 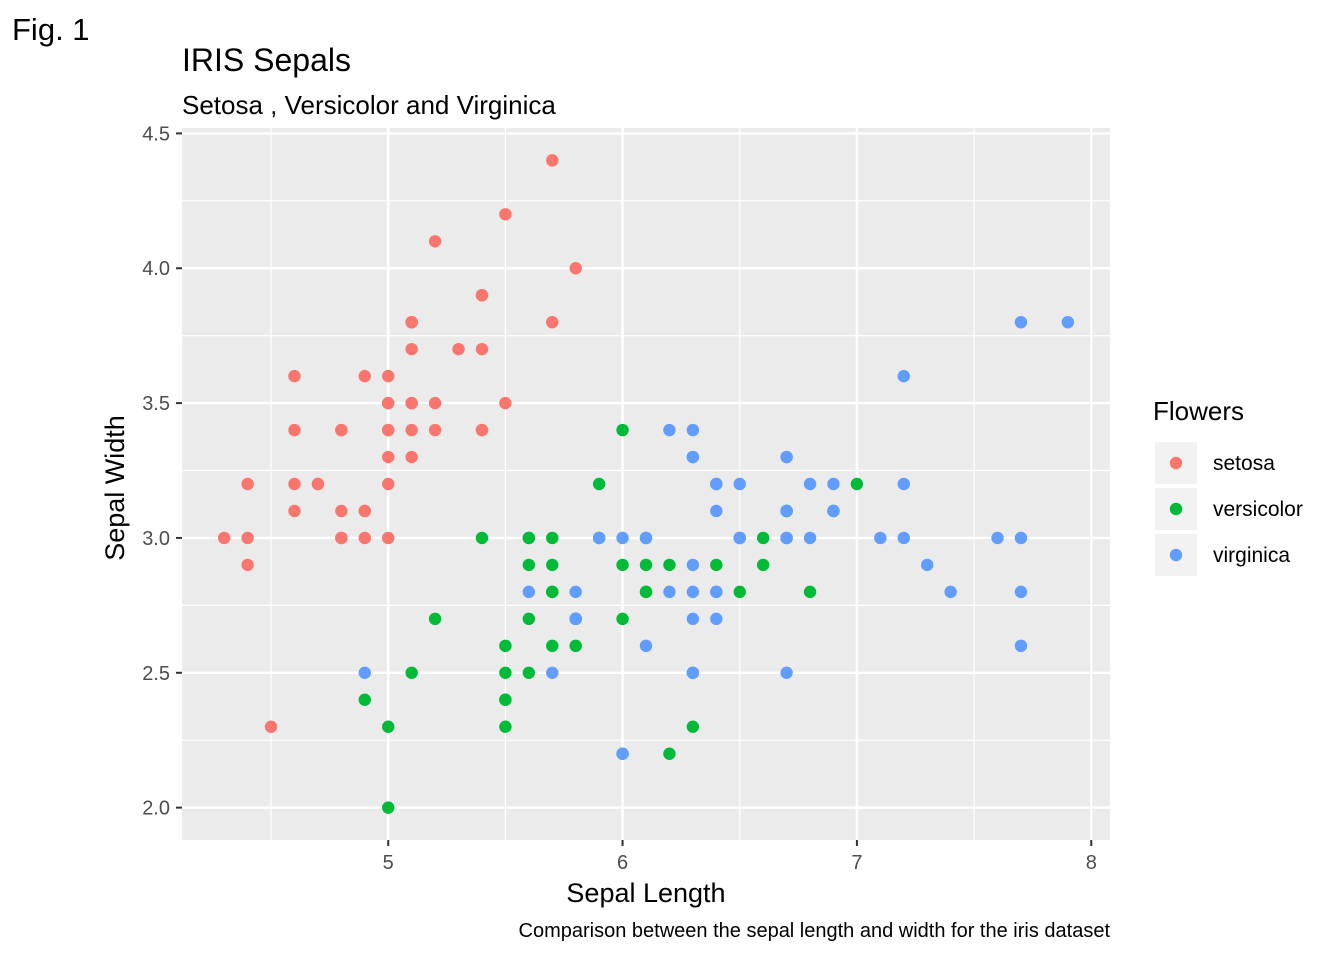 I want to click on y-tick-label: 2.5, so click(x=156, y=674).